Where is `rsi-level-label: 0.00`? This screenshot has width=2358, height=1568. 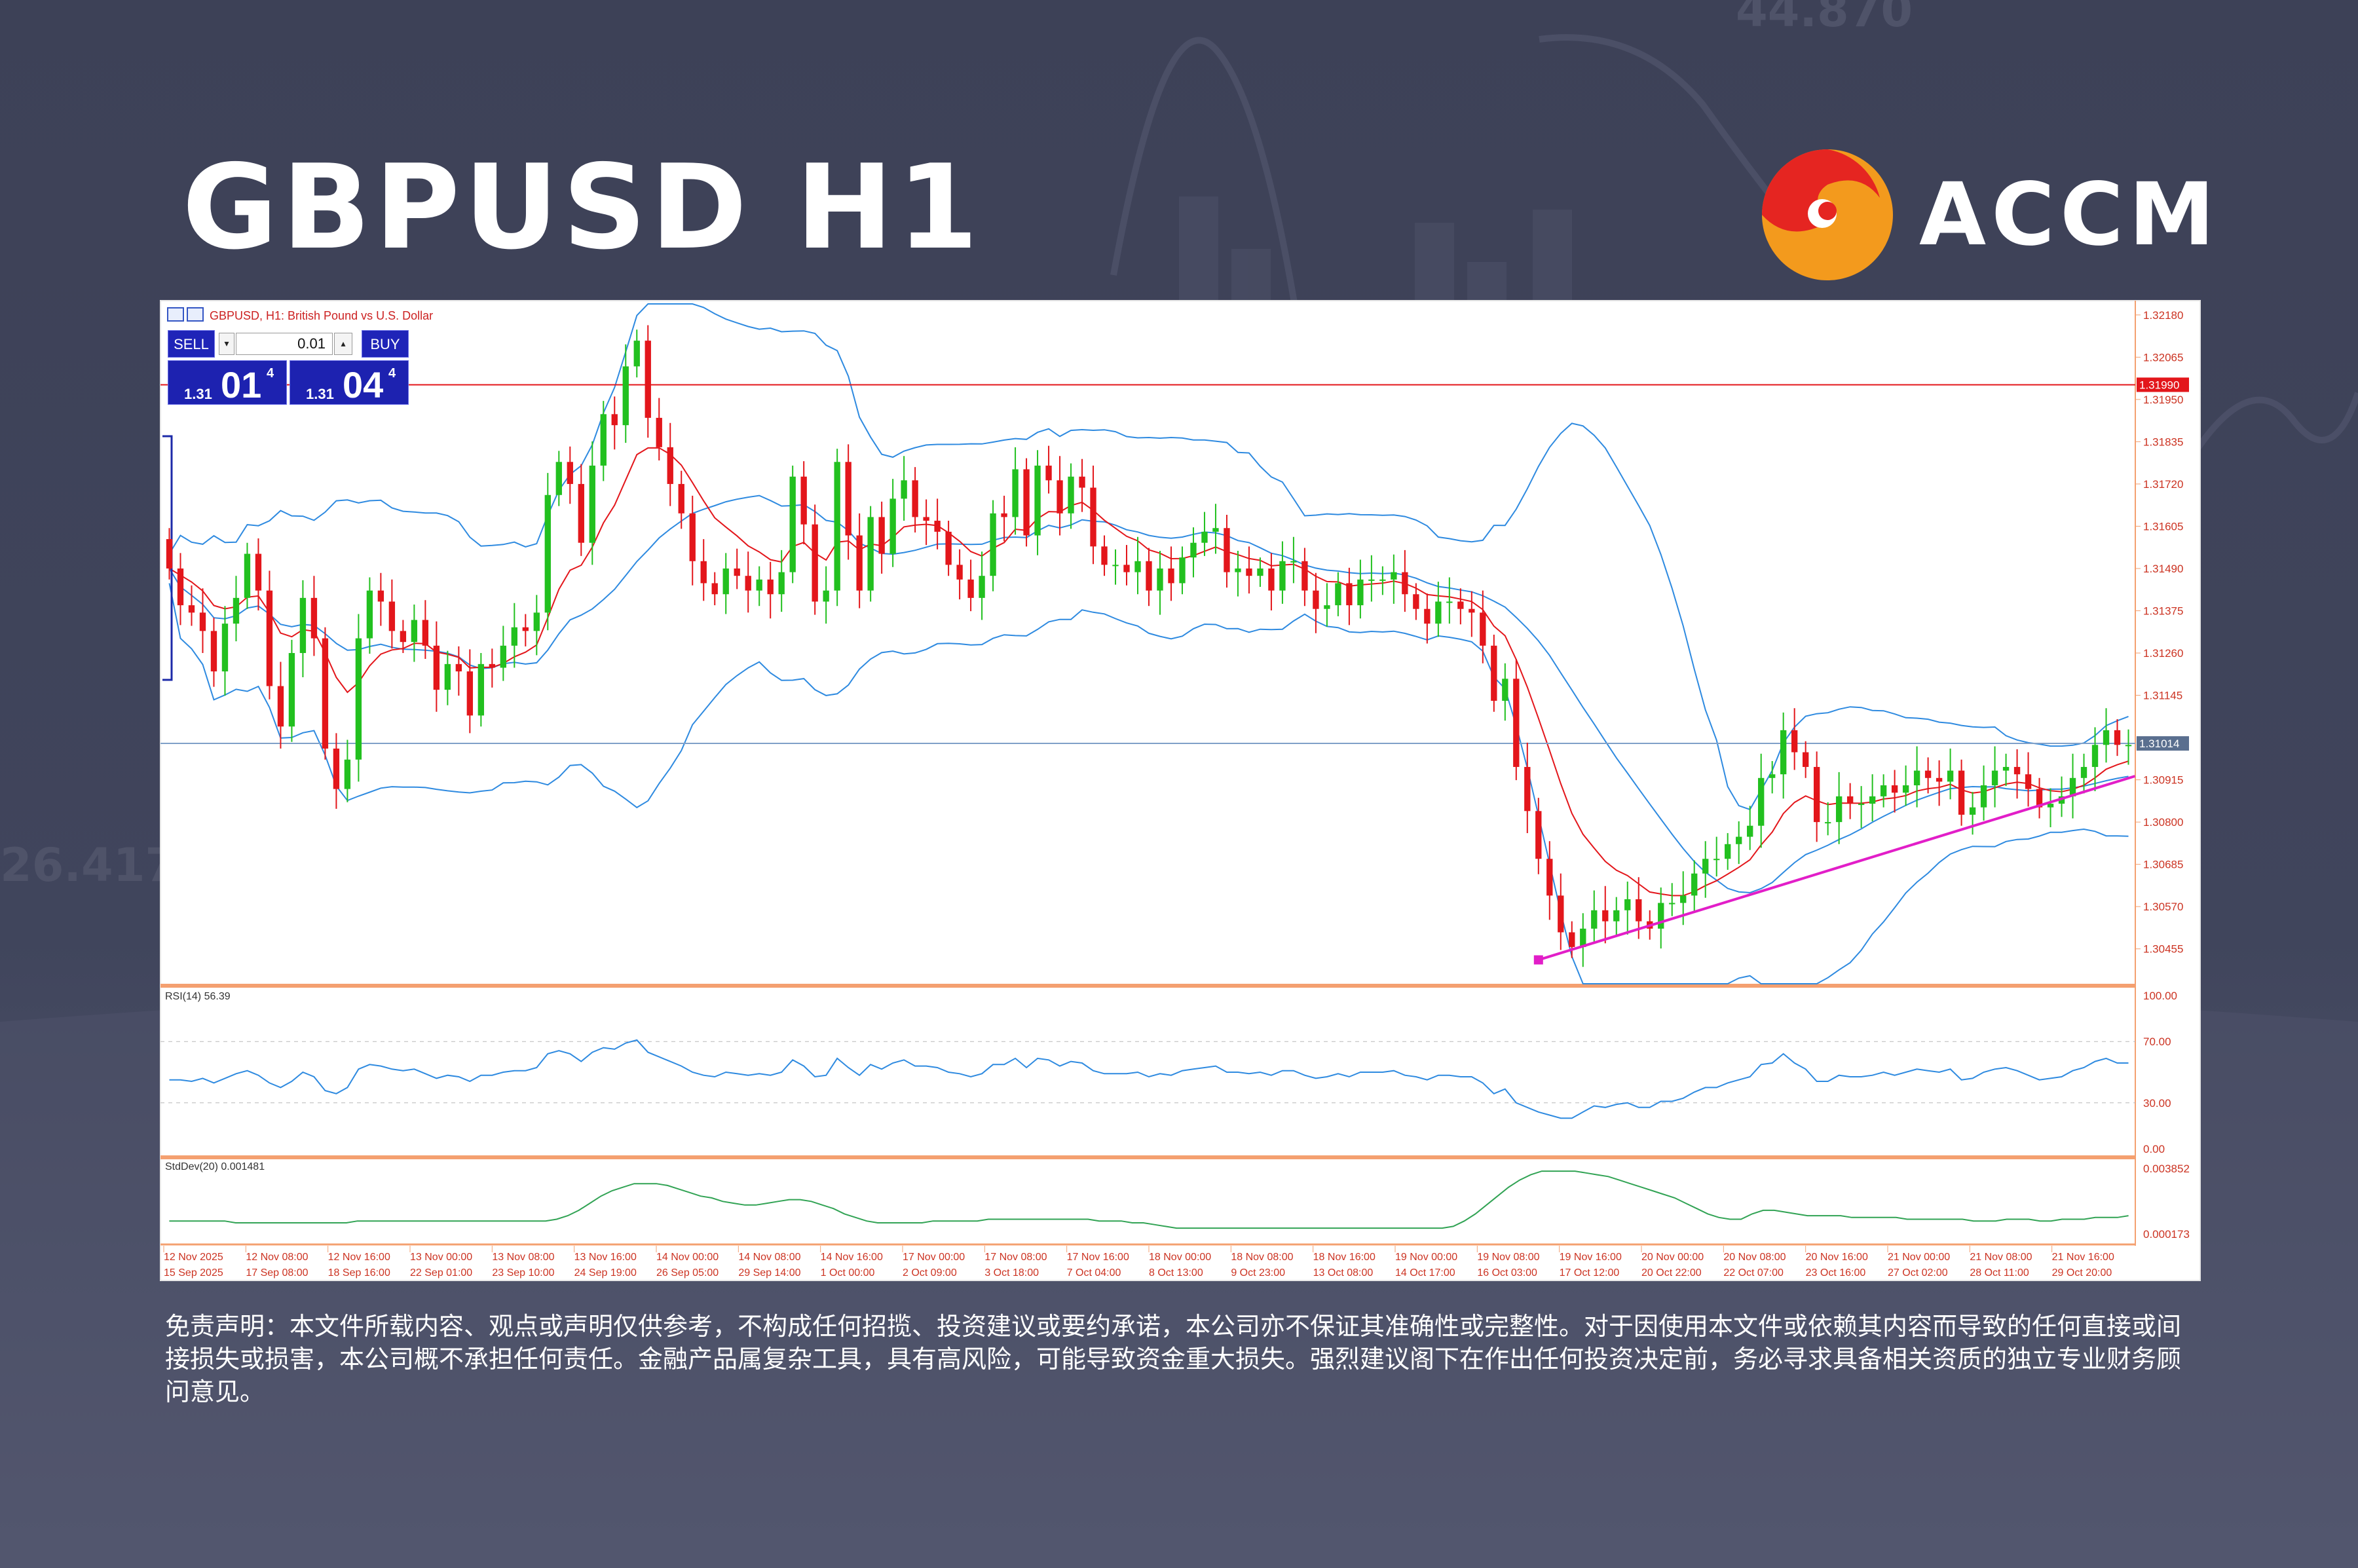
rsi-level-label: 0.00 is located at coordinates (2154, 1149).